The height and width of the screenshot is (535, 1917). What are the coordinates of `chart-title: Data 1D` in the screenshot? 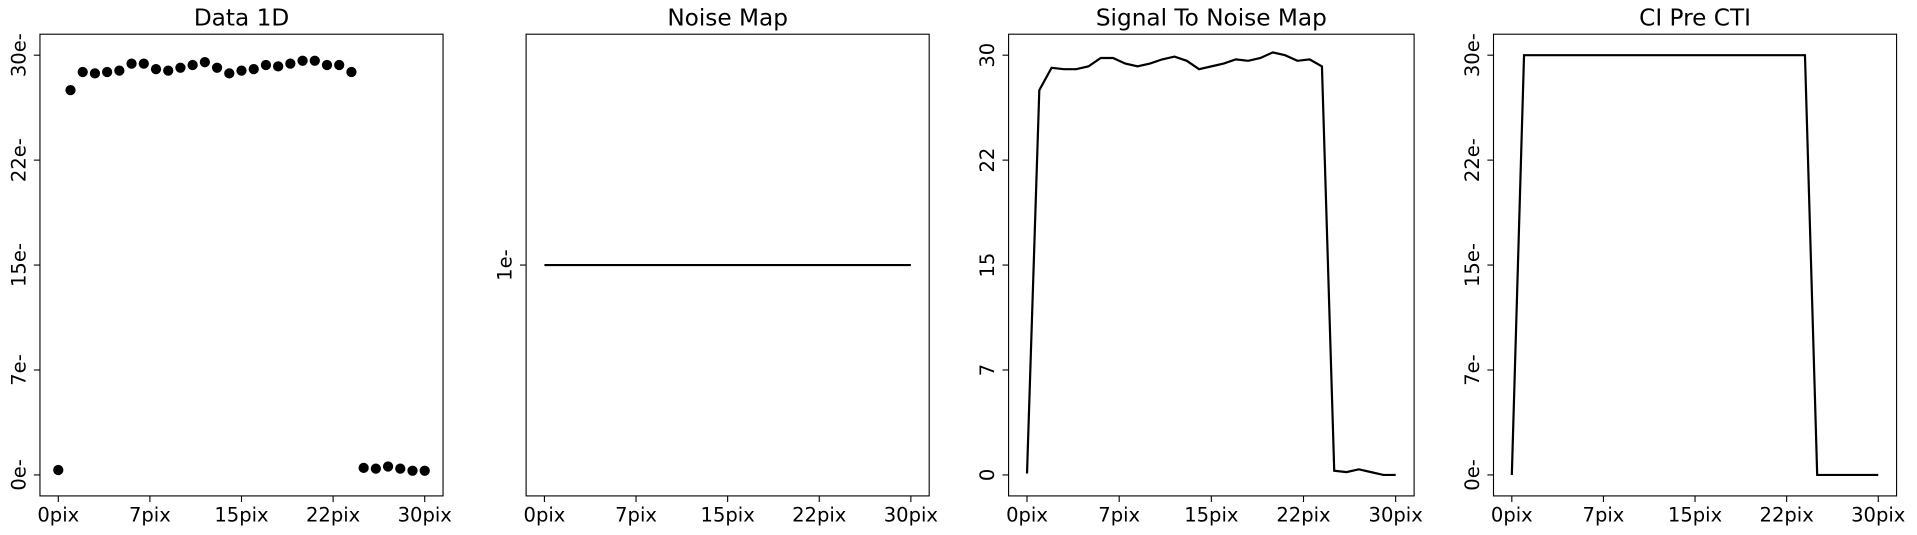 It's located at (241, 18).